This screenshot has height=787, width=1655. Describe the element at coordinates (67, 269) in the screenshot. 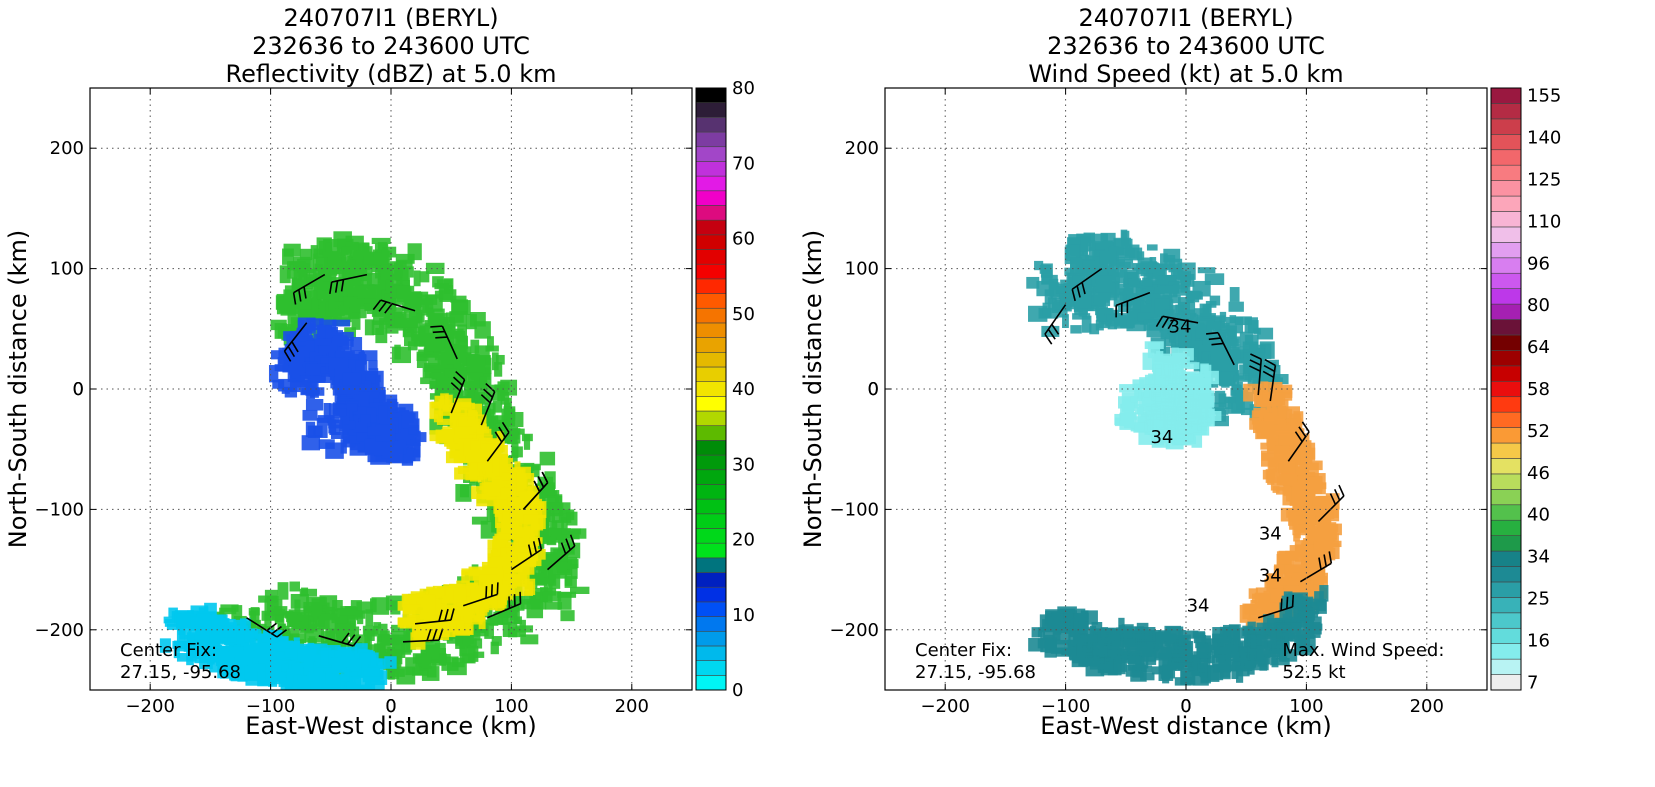

I see `left-y-tick-label: 100` at that location.